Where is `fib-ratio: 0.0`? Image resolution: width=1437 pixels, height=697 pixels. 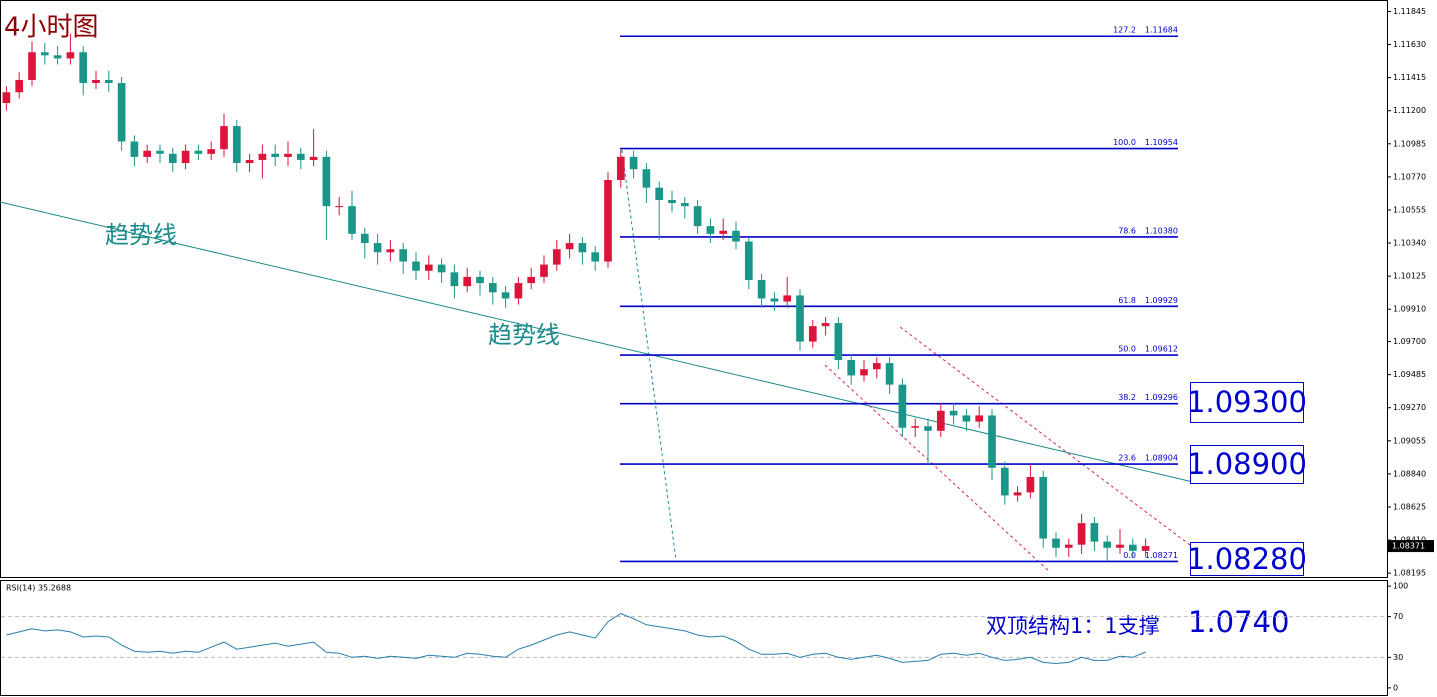
fib-ratio: 0.0 is located at coordinates (1129, 555).